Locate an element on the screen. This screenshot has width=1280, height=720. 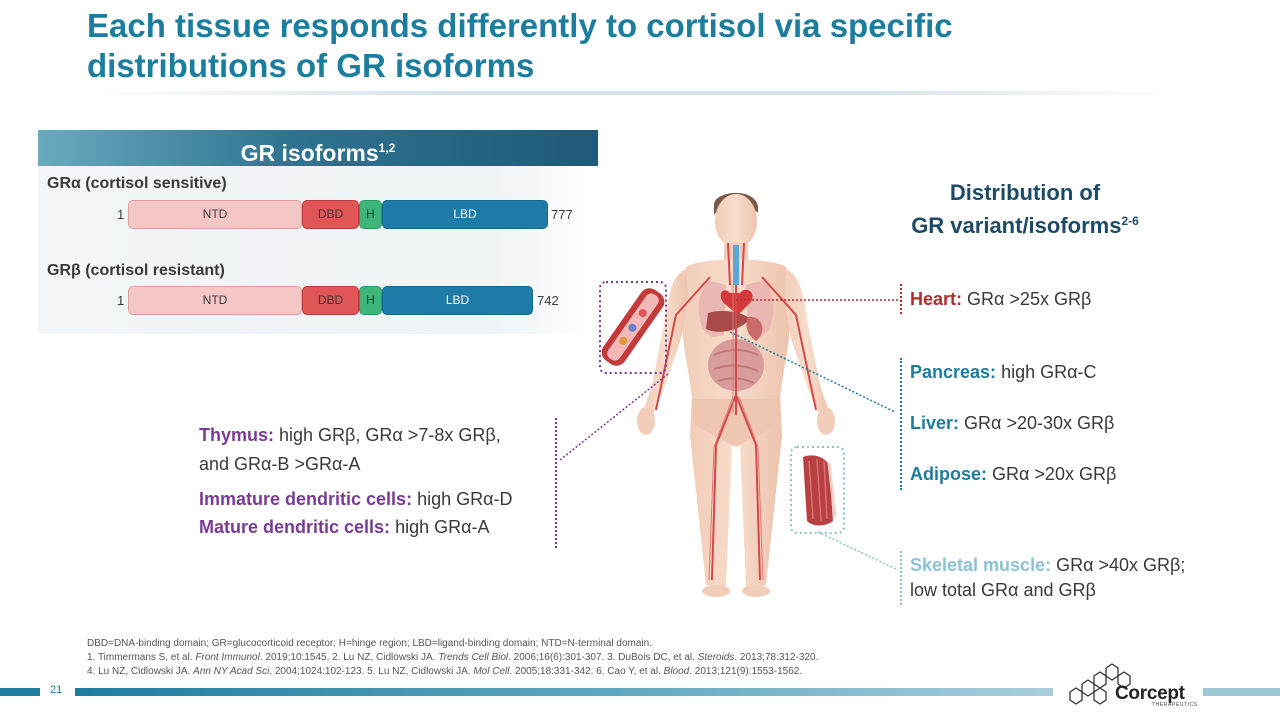
ref-journal: Steroids is located at coordinates (716, 657).